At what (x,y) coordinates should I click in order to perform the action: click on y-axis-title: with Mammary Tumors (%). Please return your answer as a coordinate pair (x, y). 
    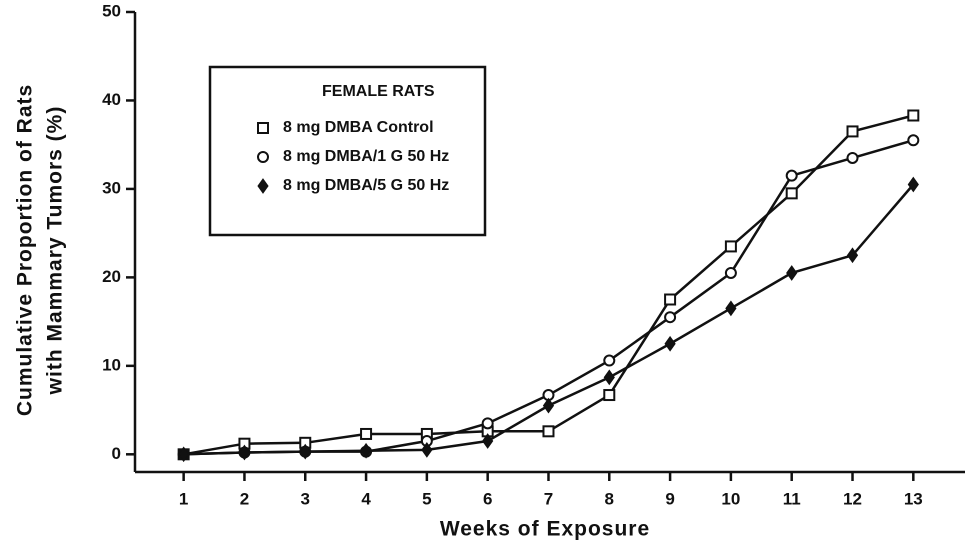
    Looking at the image, I should click on (55, 251).